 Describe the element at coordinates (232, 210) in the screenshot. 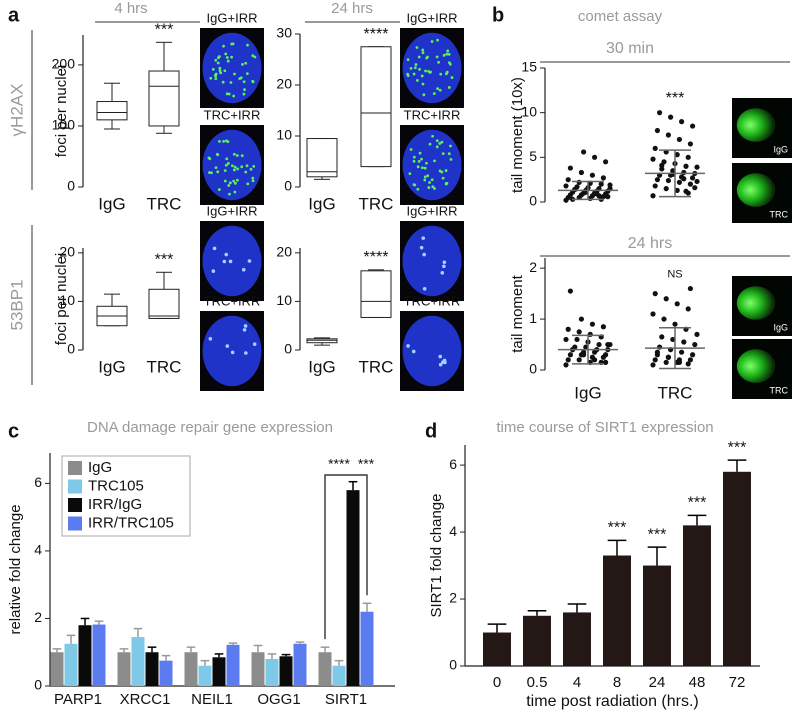

I see `image-label: IgG+IRR` at that location.